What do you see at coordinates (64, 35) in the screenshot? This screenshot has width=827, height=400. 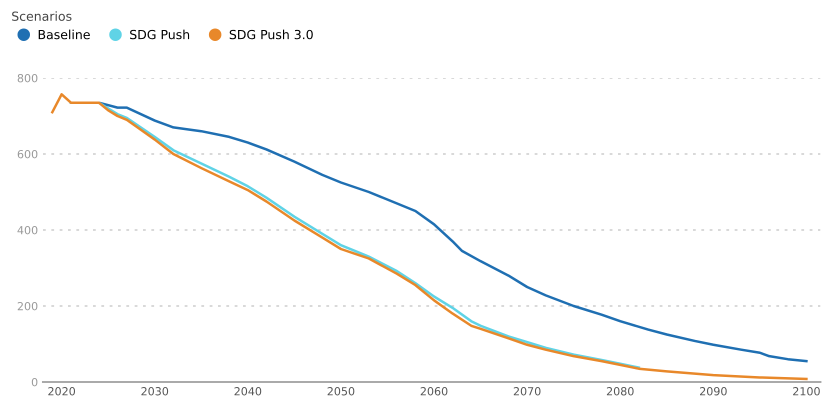 I see `legend-label: Baseline` at bounding box center [64, 35].